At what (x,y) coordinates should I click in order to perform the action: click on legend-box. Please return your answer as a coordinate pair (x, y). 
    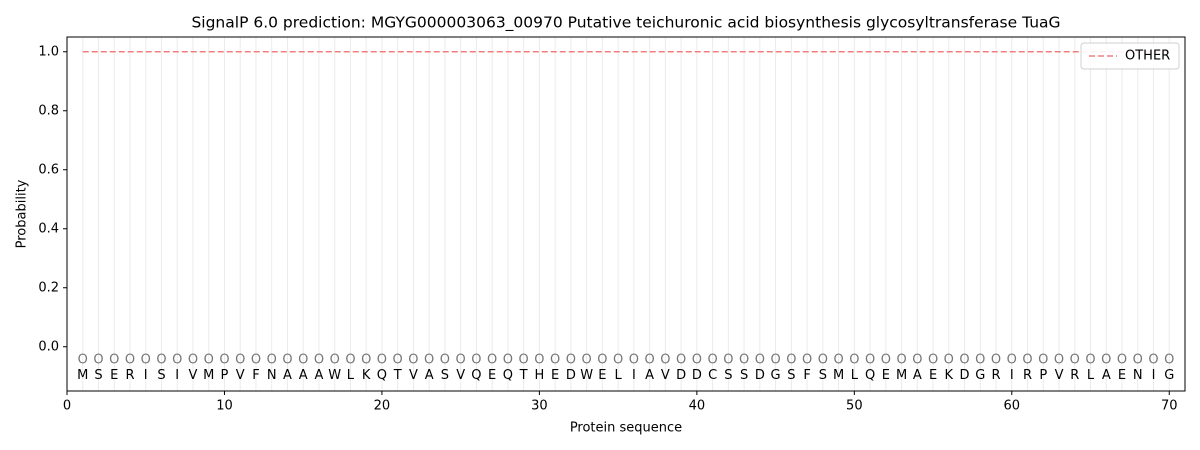
    Looking at the image, I should click on (1130, 56).